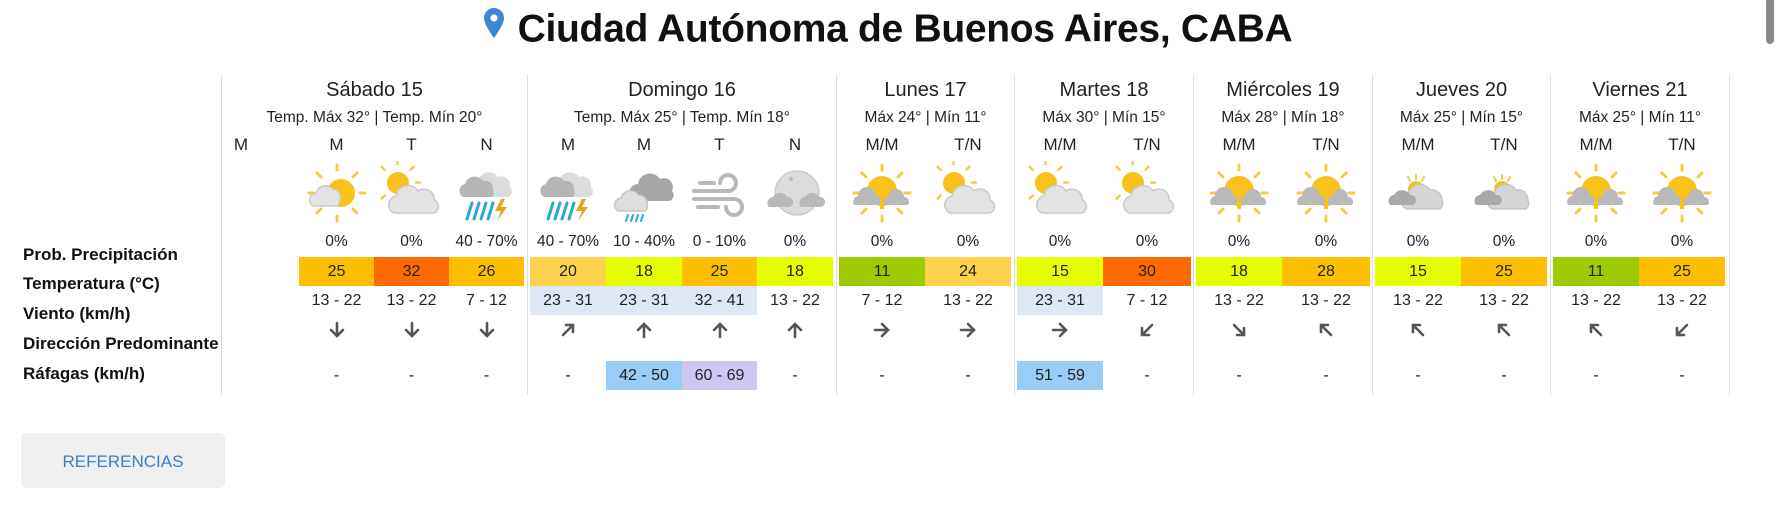 Image resolution: width=1776 pixels, height=511 pixels. I want to click on day-name: Domingo 16, so click(682, 90).